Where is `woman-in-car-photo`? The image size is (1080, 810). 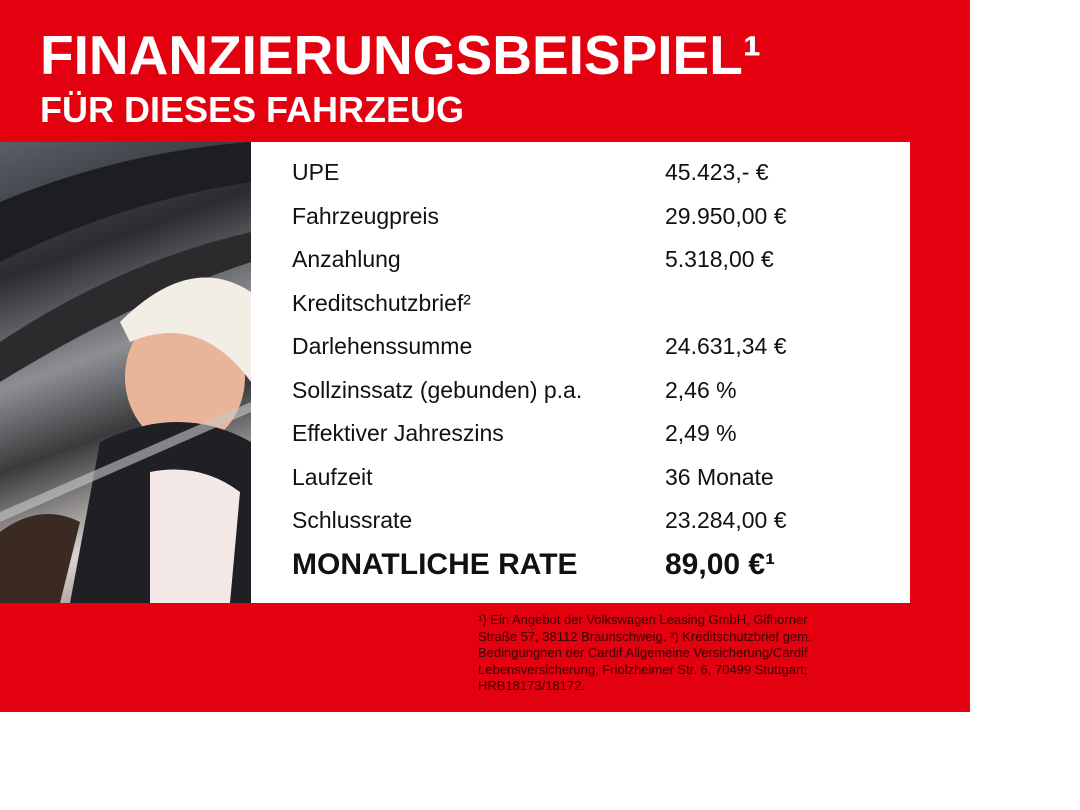
woman-in-car-photo is located at coordinates (125, 372).